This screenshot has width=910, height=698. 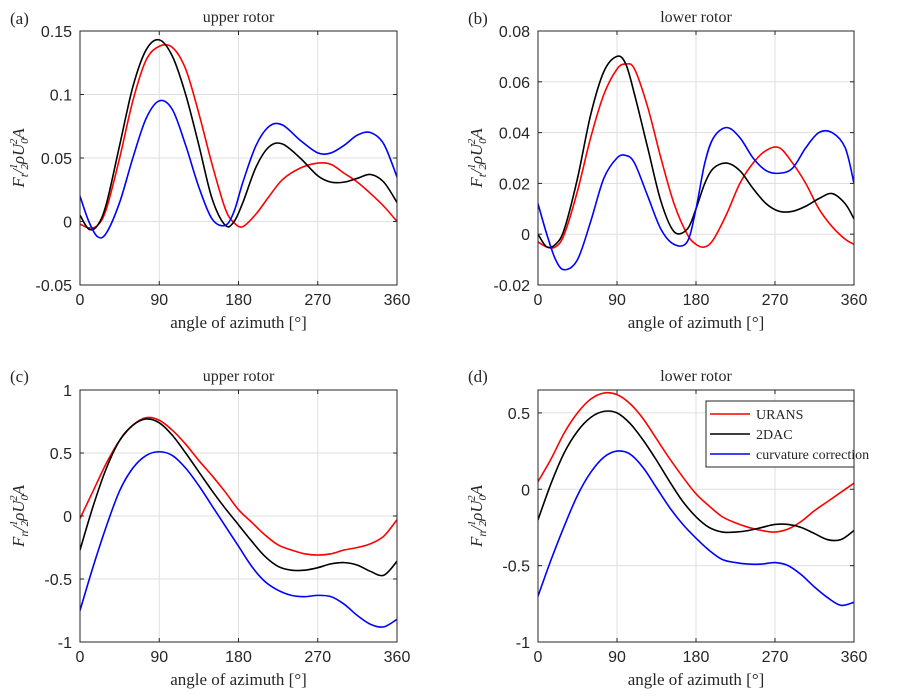 What do you see at coordinates (478, 376) in the screenshot?
I see `panel-label: (d)` at bounding box center [478, 376].